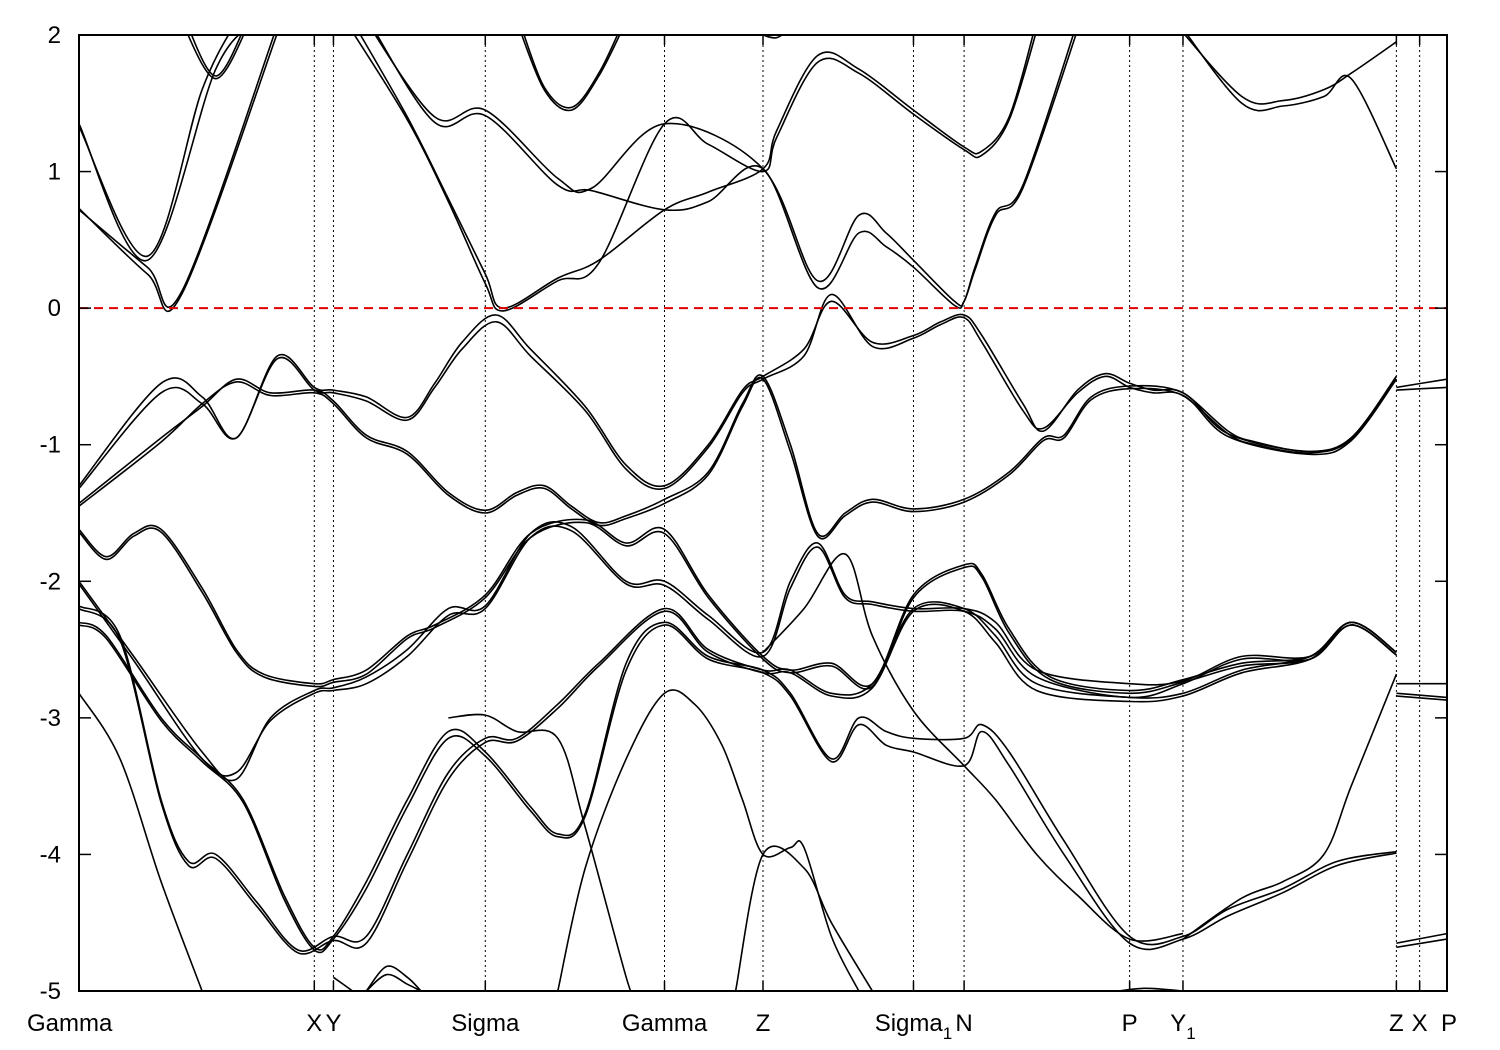 The height and width of the screenshot is (1050, 1500). I want to click on y-tick-label: 1, so click(54, 172).